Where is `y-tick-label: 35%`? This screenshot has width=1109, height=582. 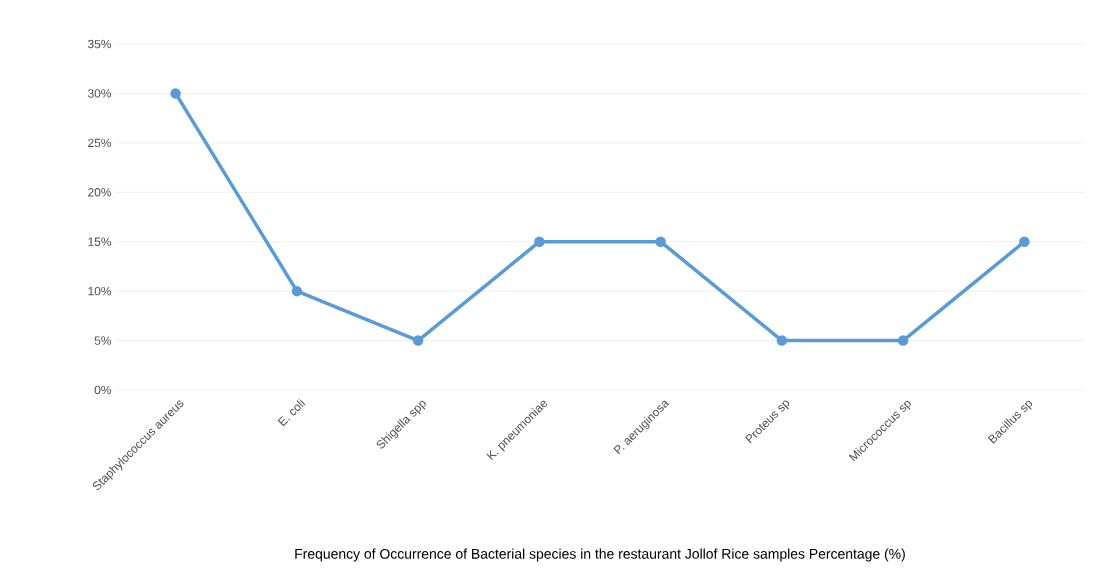
y-tick-label: 35% is located at coordinates (100, 44).